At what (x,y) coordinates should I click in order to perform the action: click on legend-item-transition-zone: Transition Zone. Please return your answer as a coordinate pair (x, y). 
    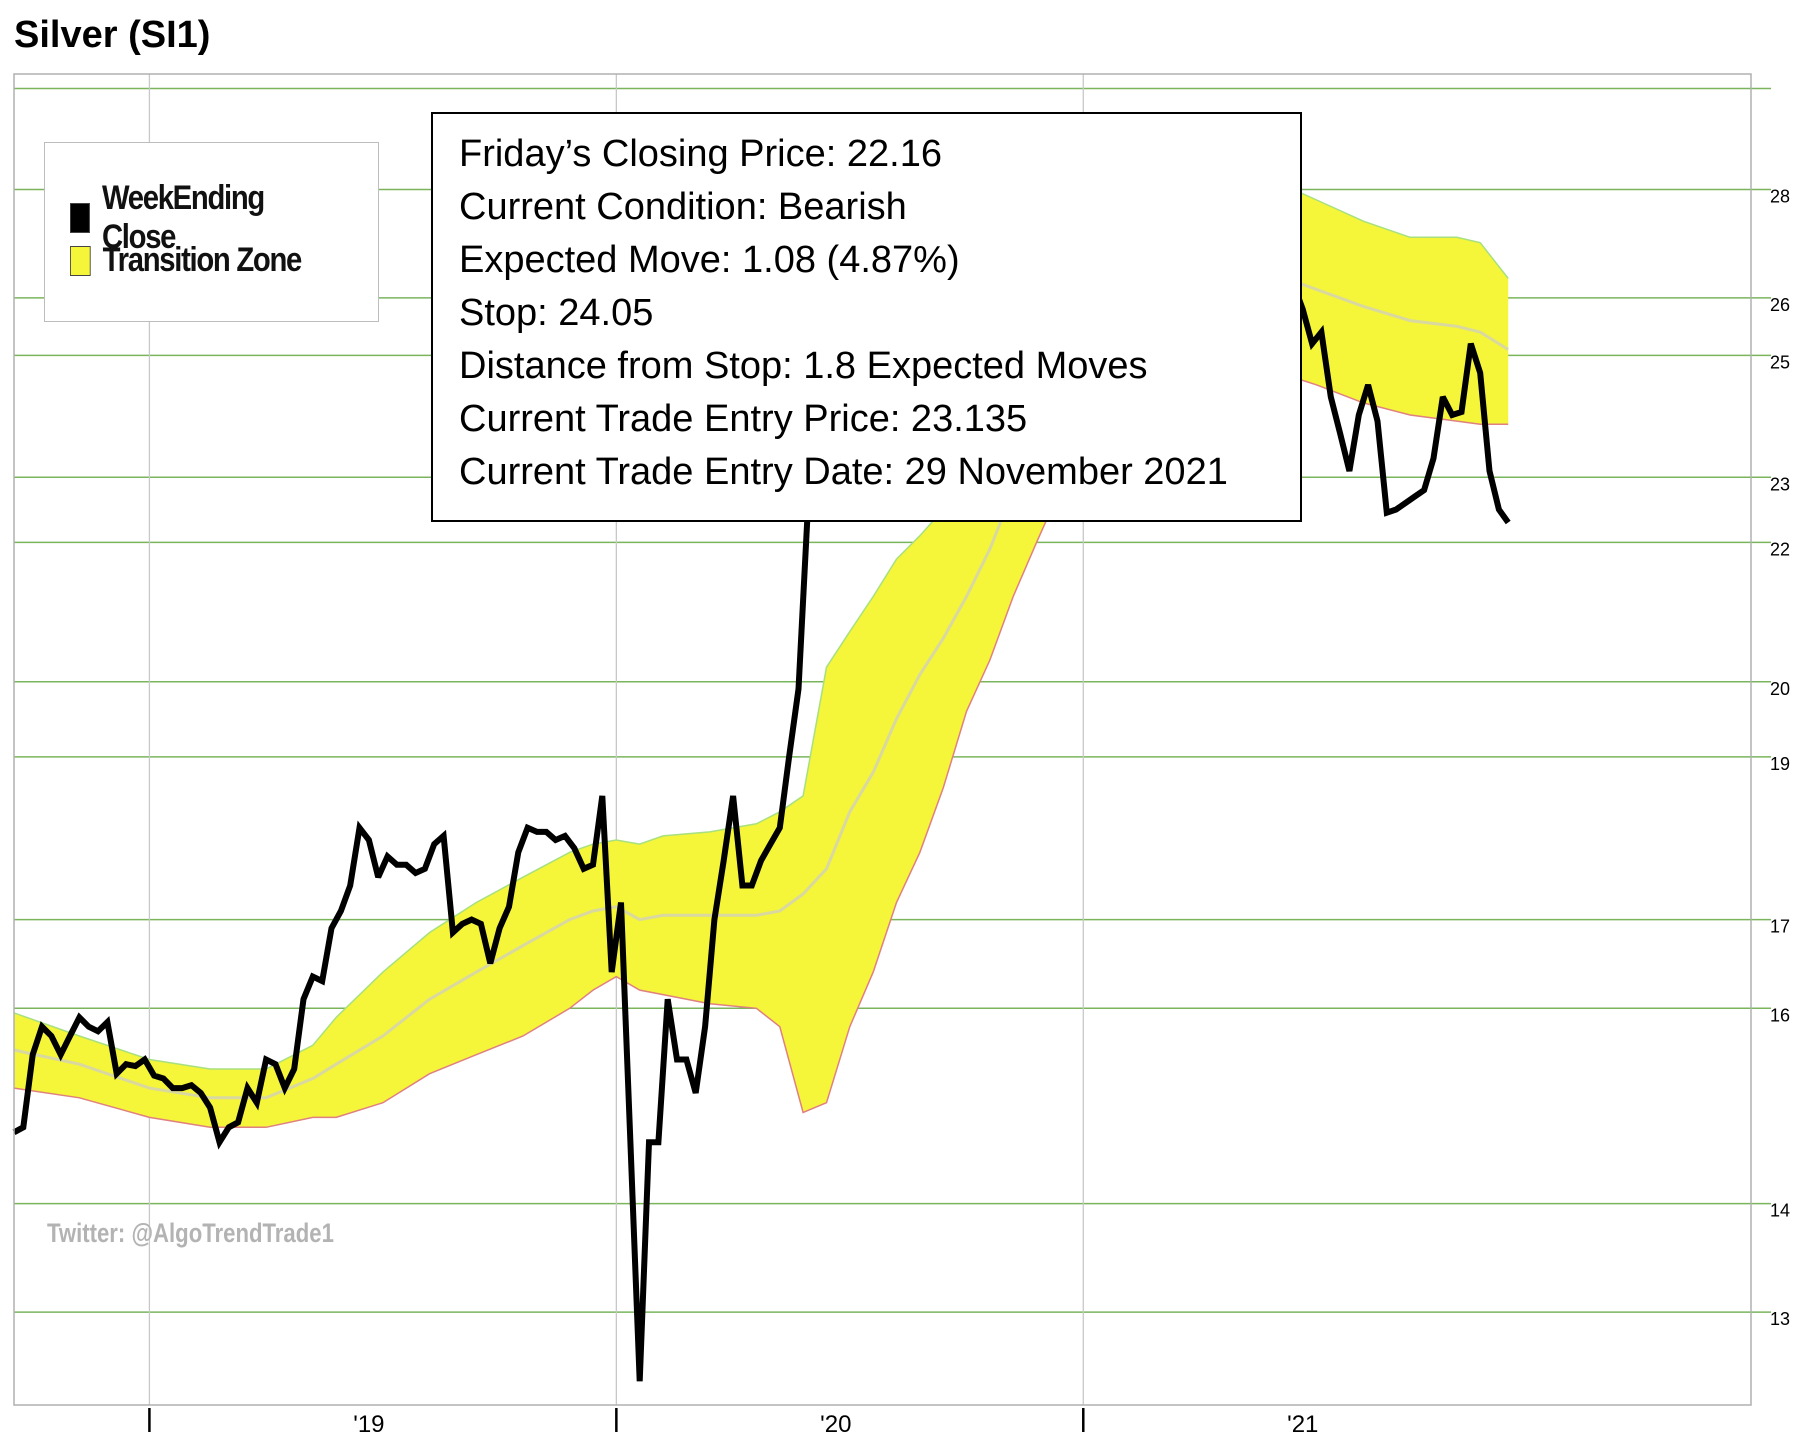
    Looking at the image, I should click on (186, 260).